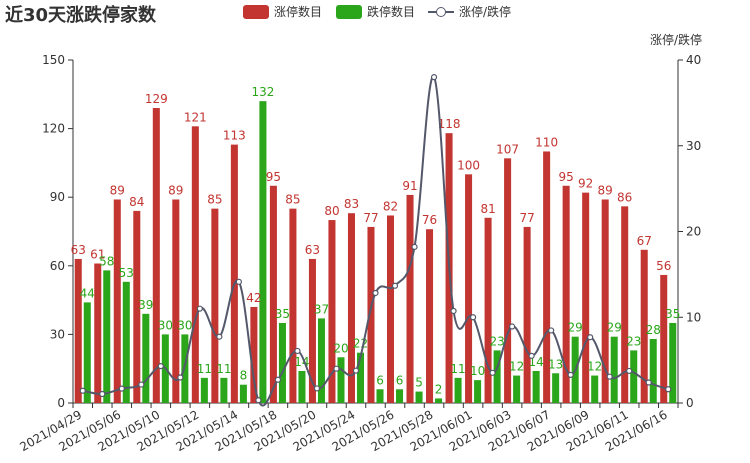 This screenshot has height=463, width=750. Describe the element at coordinates (360, 344) in the screenshot. I see `data-label-limit-down: 22` at that location.